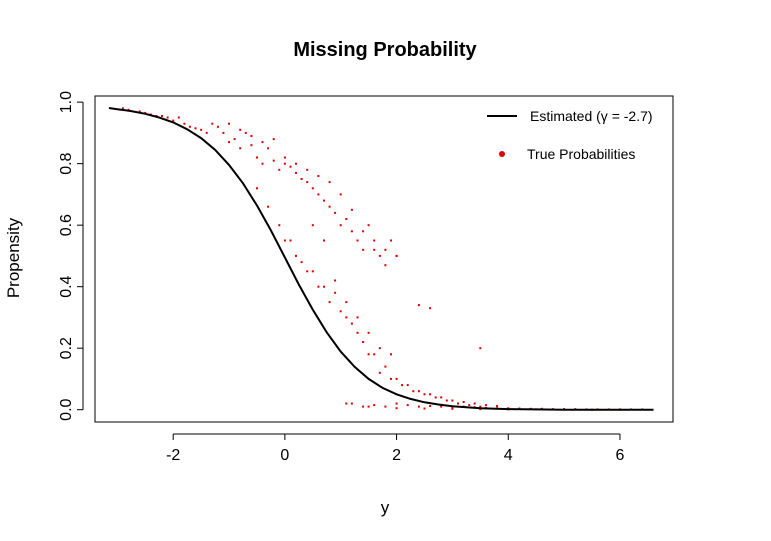 The height and width of the screenshot is (541, 771). I want to click on chart-title: Missing Probability, so click(385, 50).